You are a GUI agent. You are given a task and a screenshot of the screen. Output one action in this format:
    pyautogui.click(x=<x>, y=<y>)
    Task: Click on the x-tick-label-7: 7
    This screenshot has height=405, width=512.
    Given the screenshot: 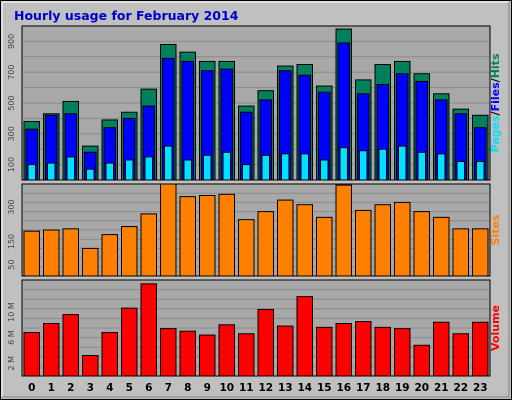 What is the action you would take?
    pyautogui.click(x=168, y=388)
    